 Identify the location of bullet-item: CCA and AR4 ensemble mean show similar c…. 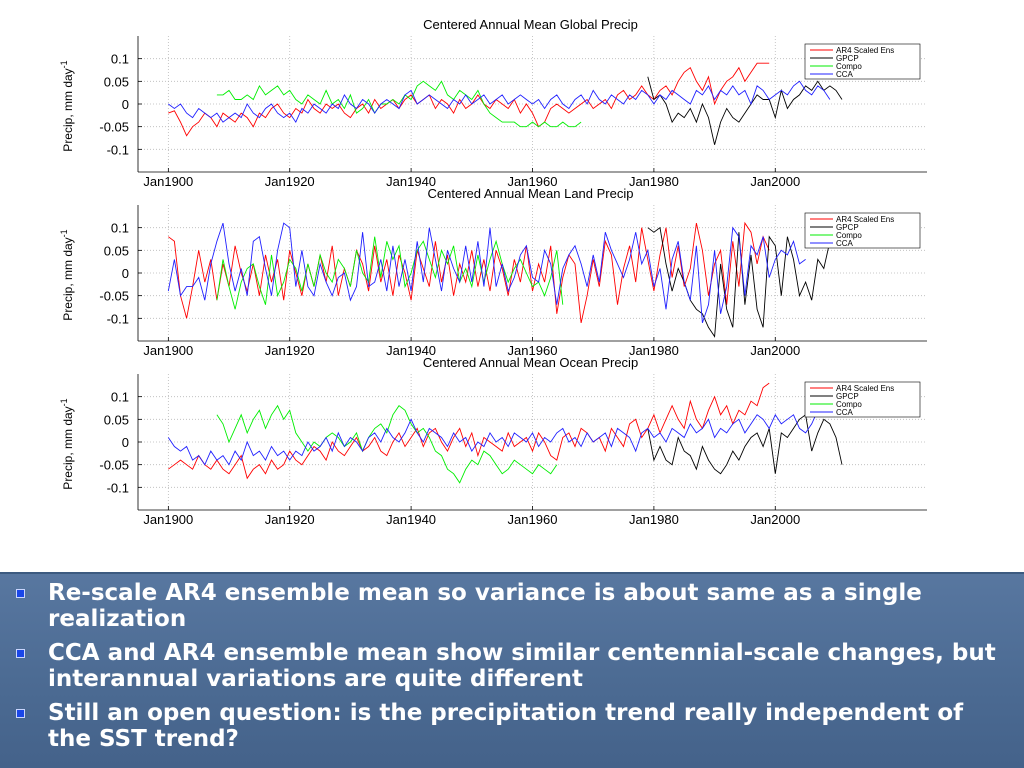
(512, 666).